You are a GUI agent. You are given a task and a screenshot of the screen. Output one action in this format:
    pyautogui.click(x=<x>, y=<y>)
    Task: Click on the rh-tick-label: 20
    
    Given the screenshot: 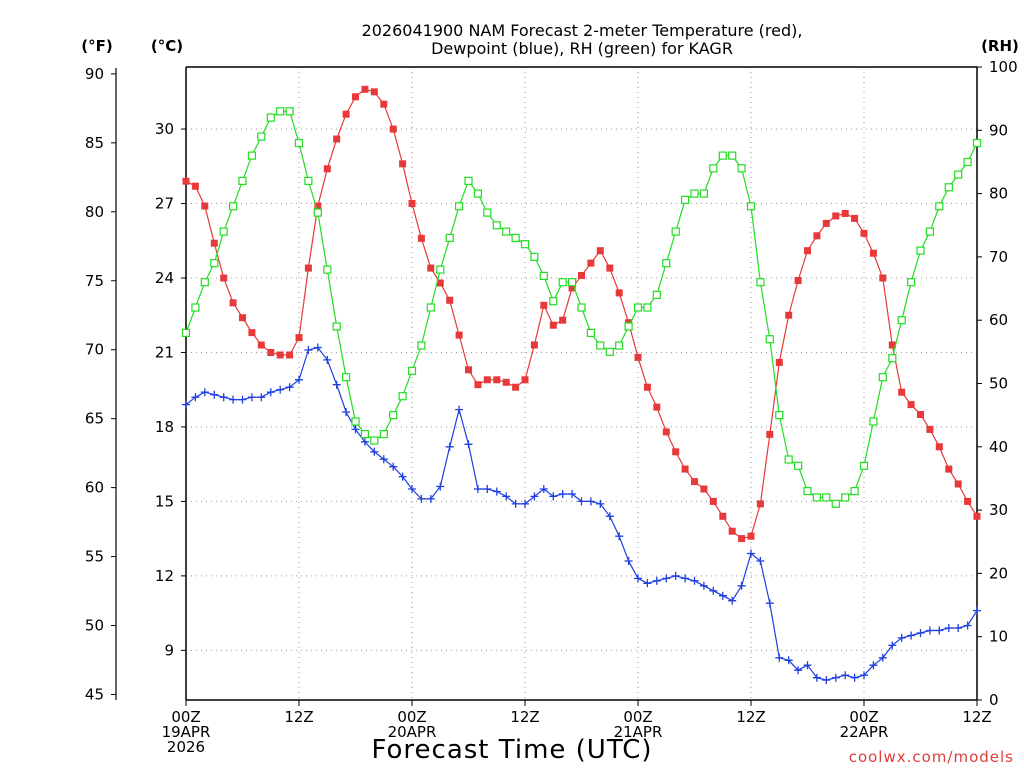 What is the action you would take?
    pyautogui.click(x=998, y=573)
    